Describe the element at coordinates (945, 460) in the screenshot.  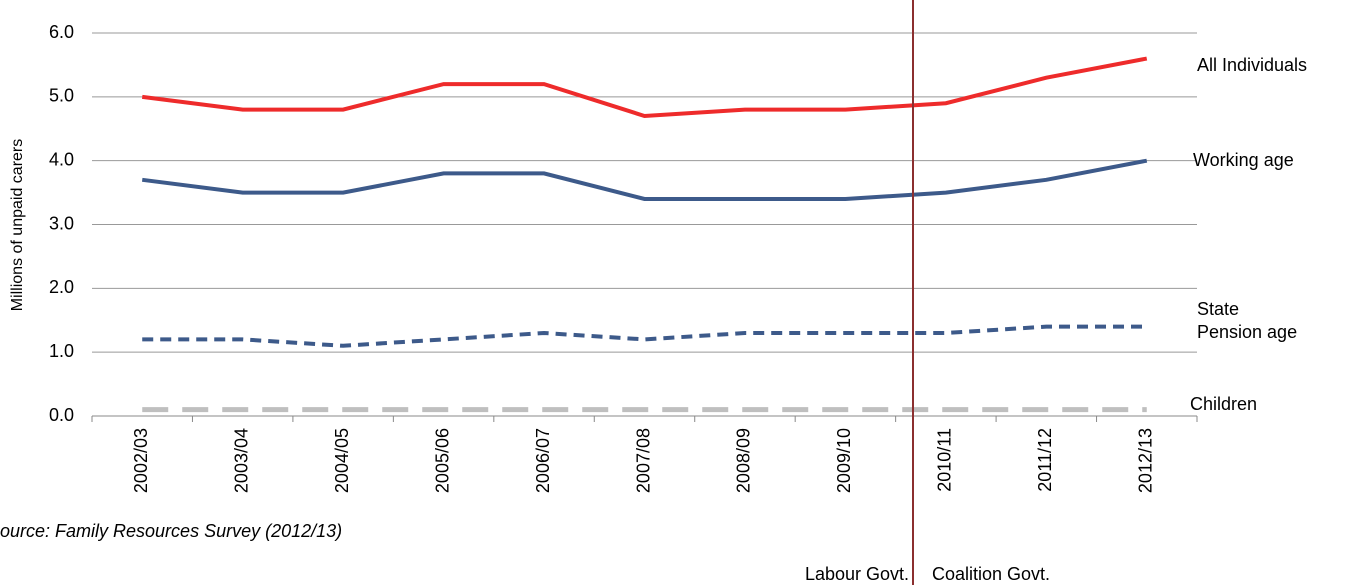
I see `x-tick-label: 2010/11` at that location.